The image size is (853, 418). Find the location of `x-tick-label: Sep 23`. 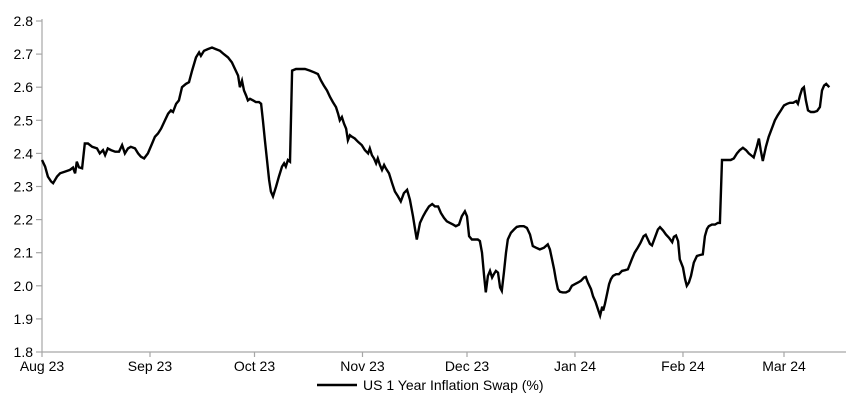

x-tick-label: Sep 23 is located at coordinates (150, 366).